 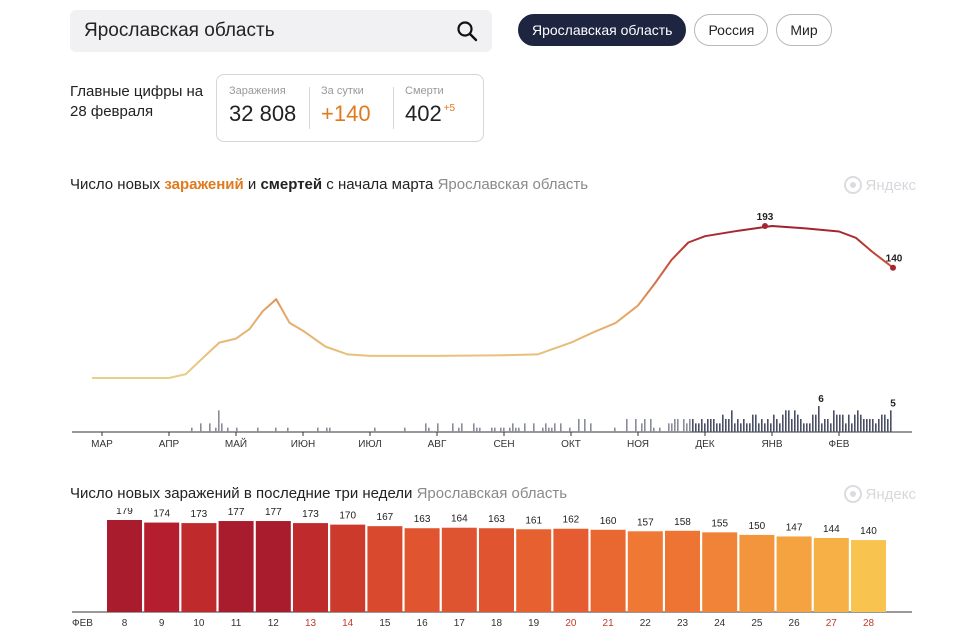 What do you see at coordinates (252, 184) in the screenshot?
I see `chart1-title-part3: и` at bounding box center [252, 184].